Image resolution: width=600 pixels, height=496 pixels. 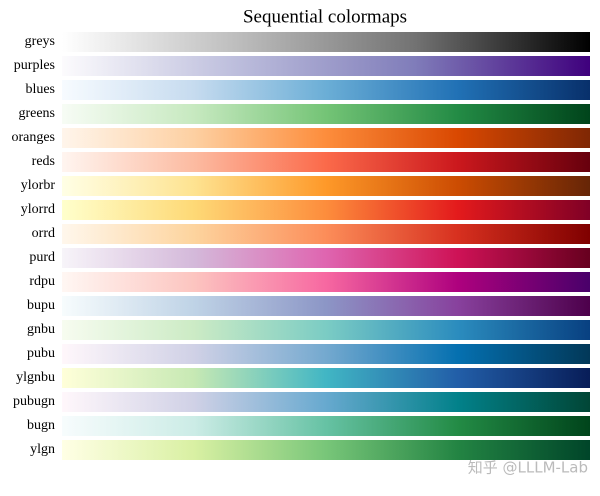 I want to click on colormap-label: orrd, so click(x=43, y=233).